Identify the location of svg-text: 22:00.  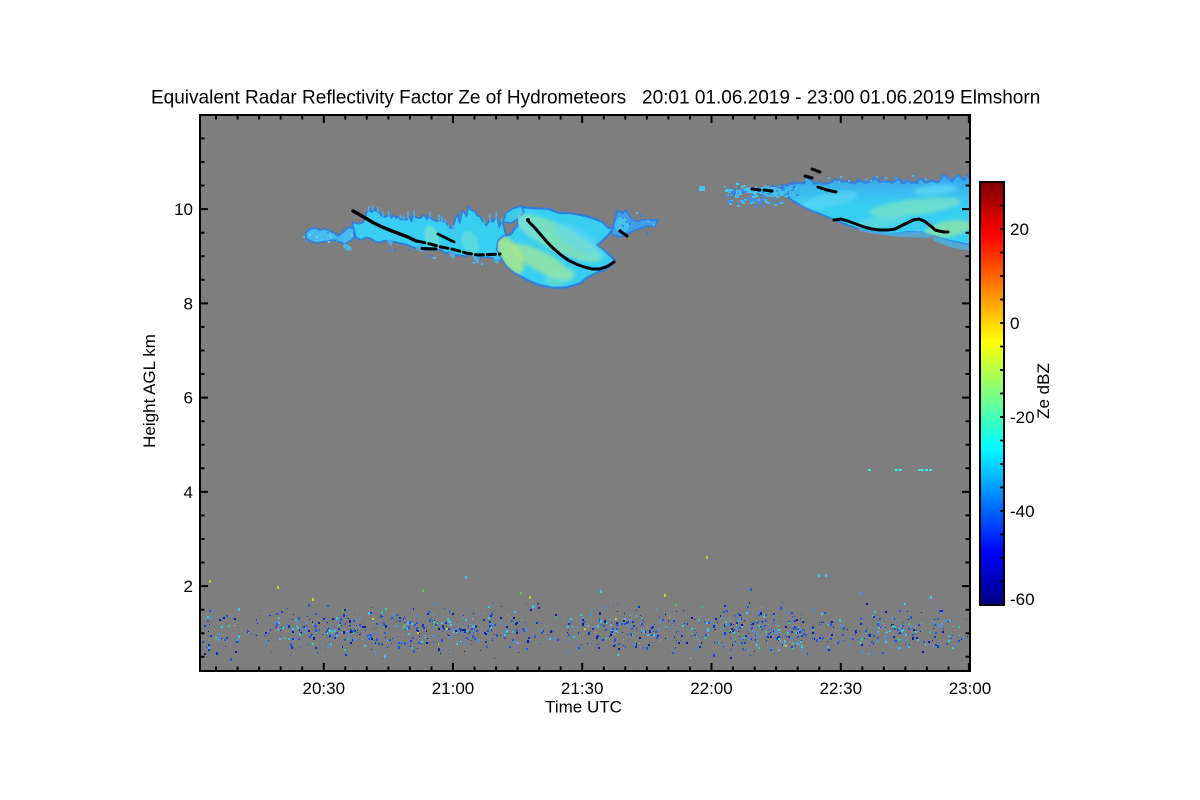
(711, 688).